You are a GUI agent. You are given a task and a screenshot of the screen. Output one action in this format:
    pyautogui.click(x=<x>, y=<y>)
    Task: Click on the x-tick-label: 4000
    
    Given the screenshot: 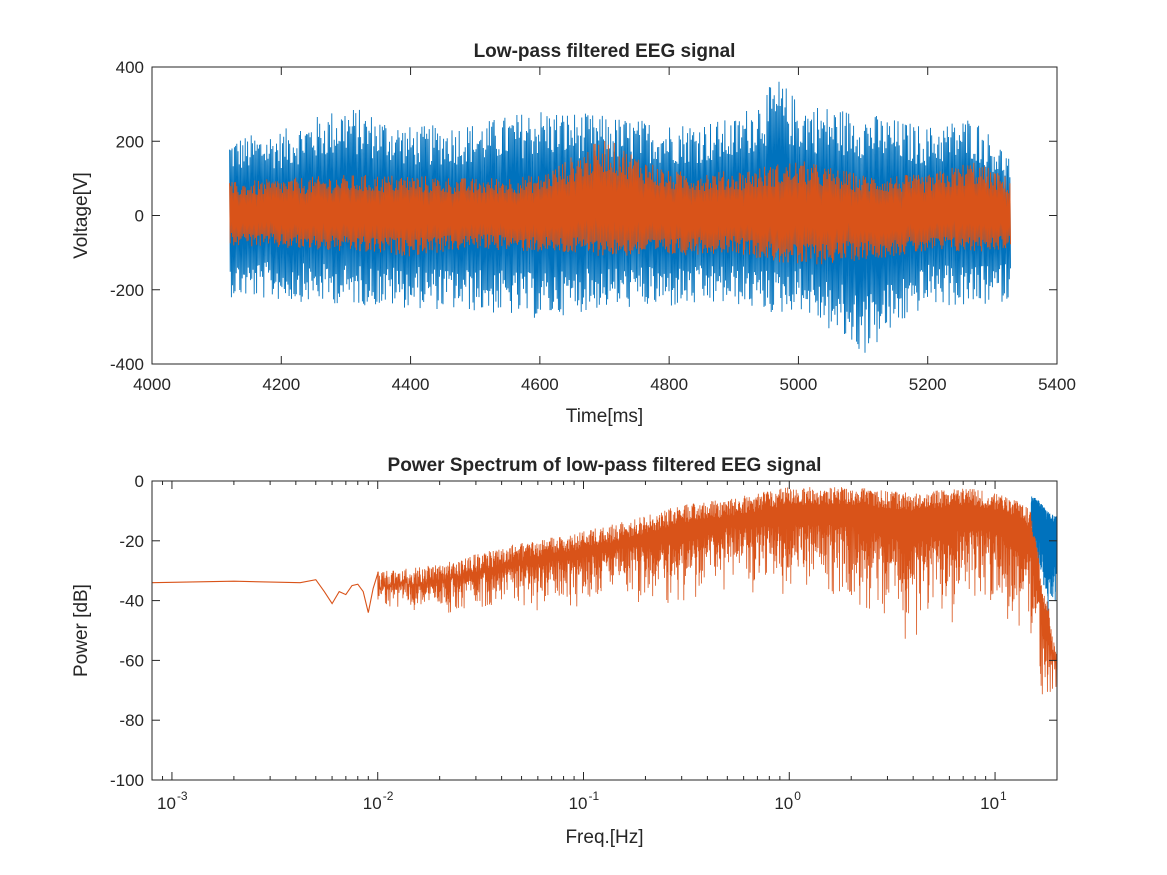 What is the action you would take?
    pyautogui.click(x=152, y=384)
    